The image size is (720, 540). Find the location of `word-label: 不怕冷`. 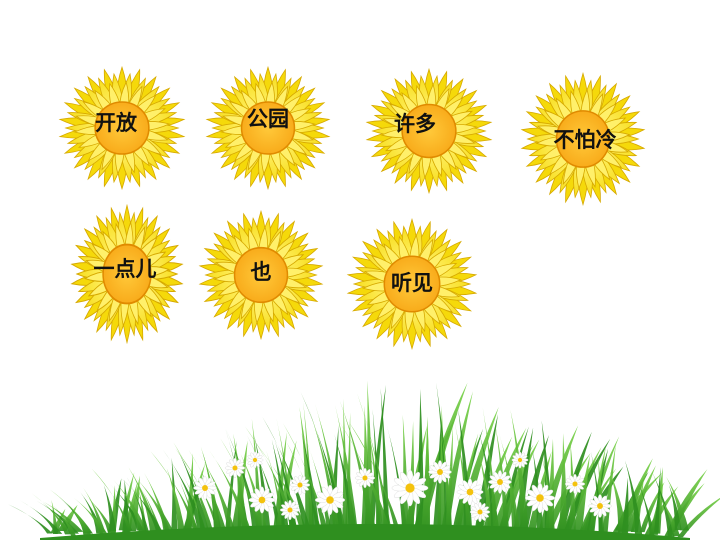

word-label: 不怕冷 is located at coordinates (585, 140).